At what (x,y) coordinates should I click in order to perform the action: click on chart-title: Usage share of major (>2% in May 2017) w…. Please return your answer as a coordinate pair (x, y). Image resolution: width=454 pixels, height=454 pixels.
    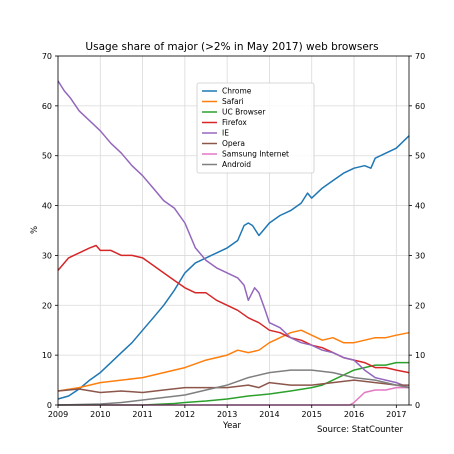
    Looking at the image, I should click on (231, 47).